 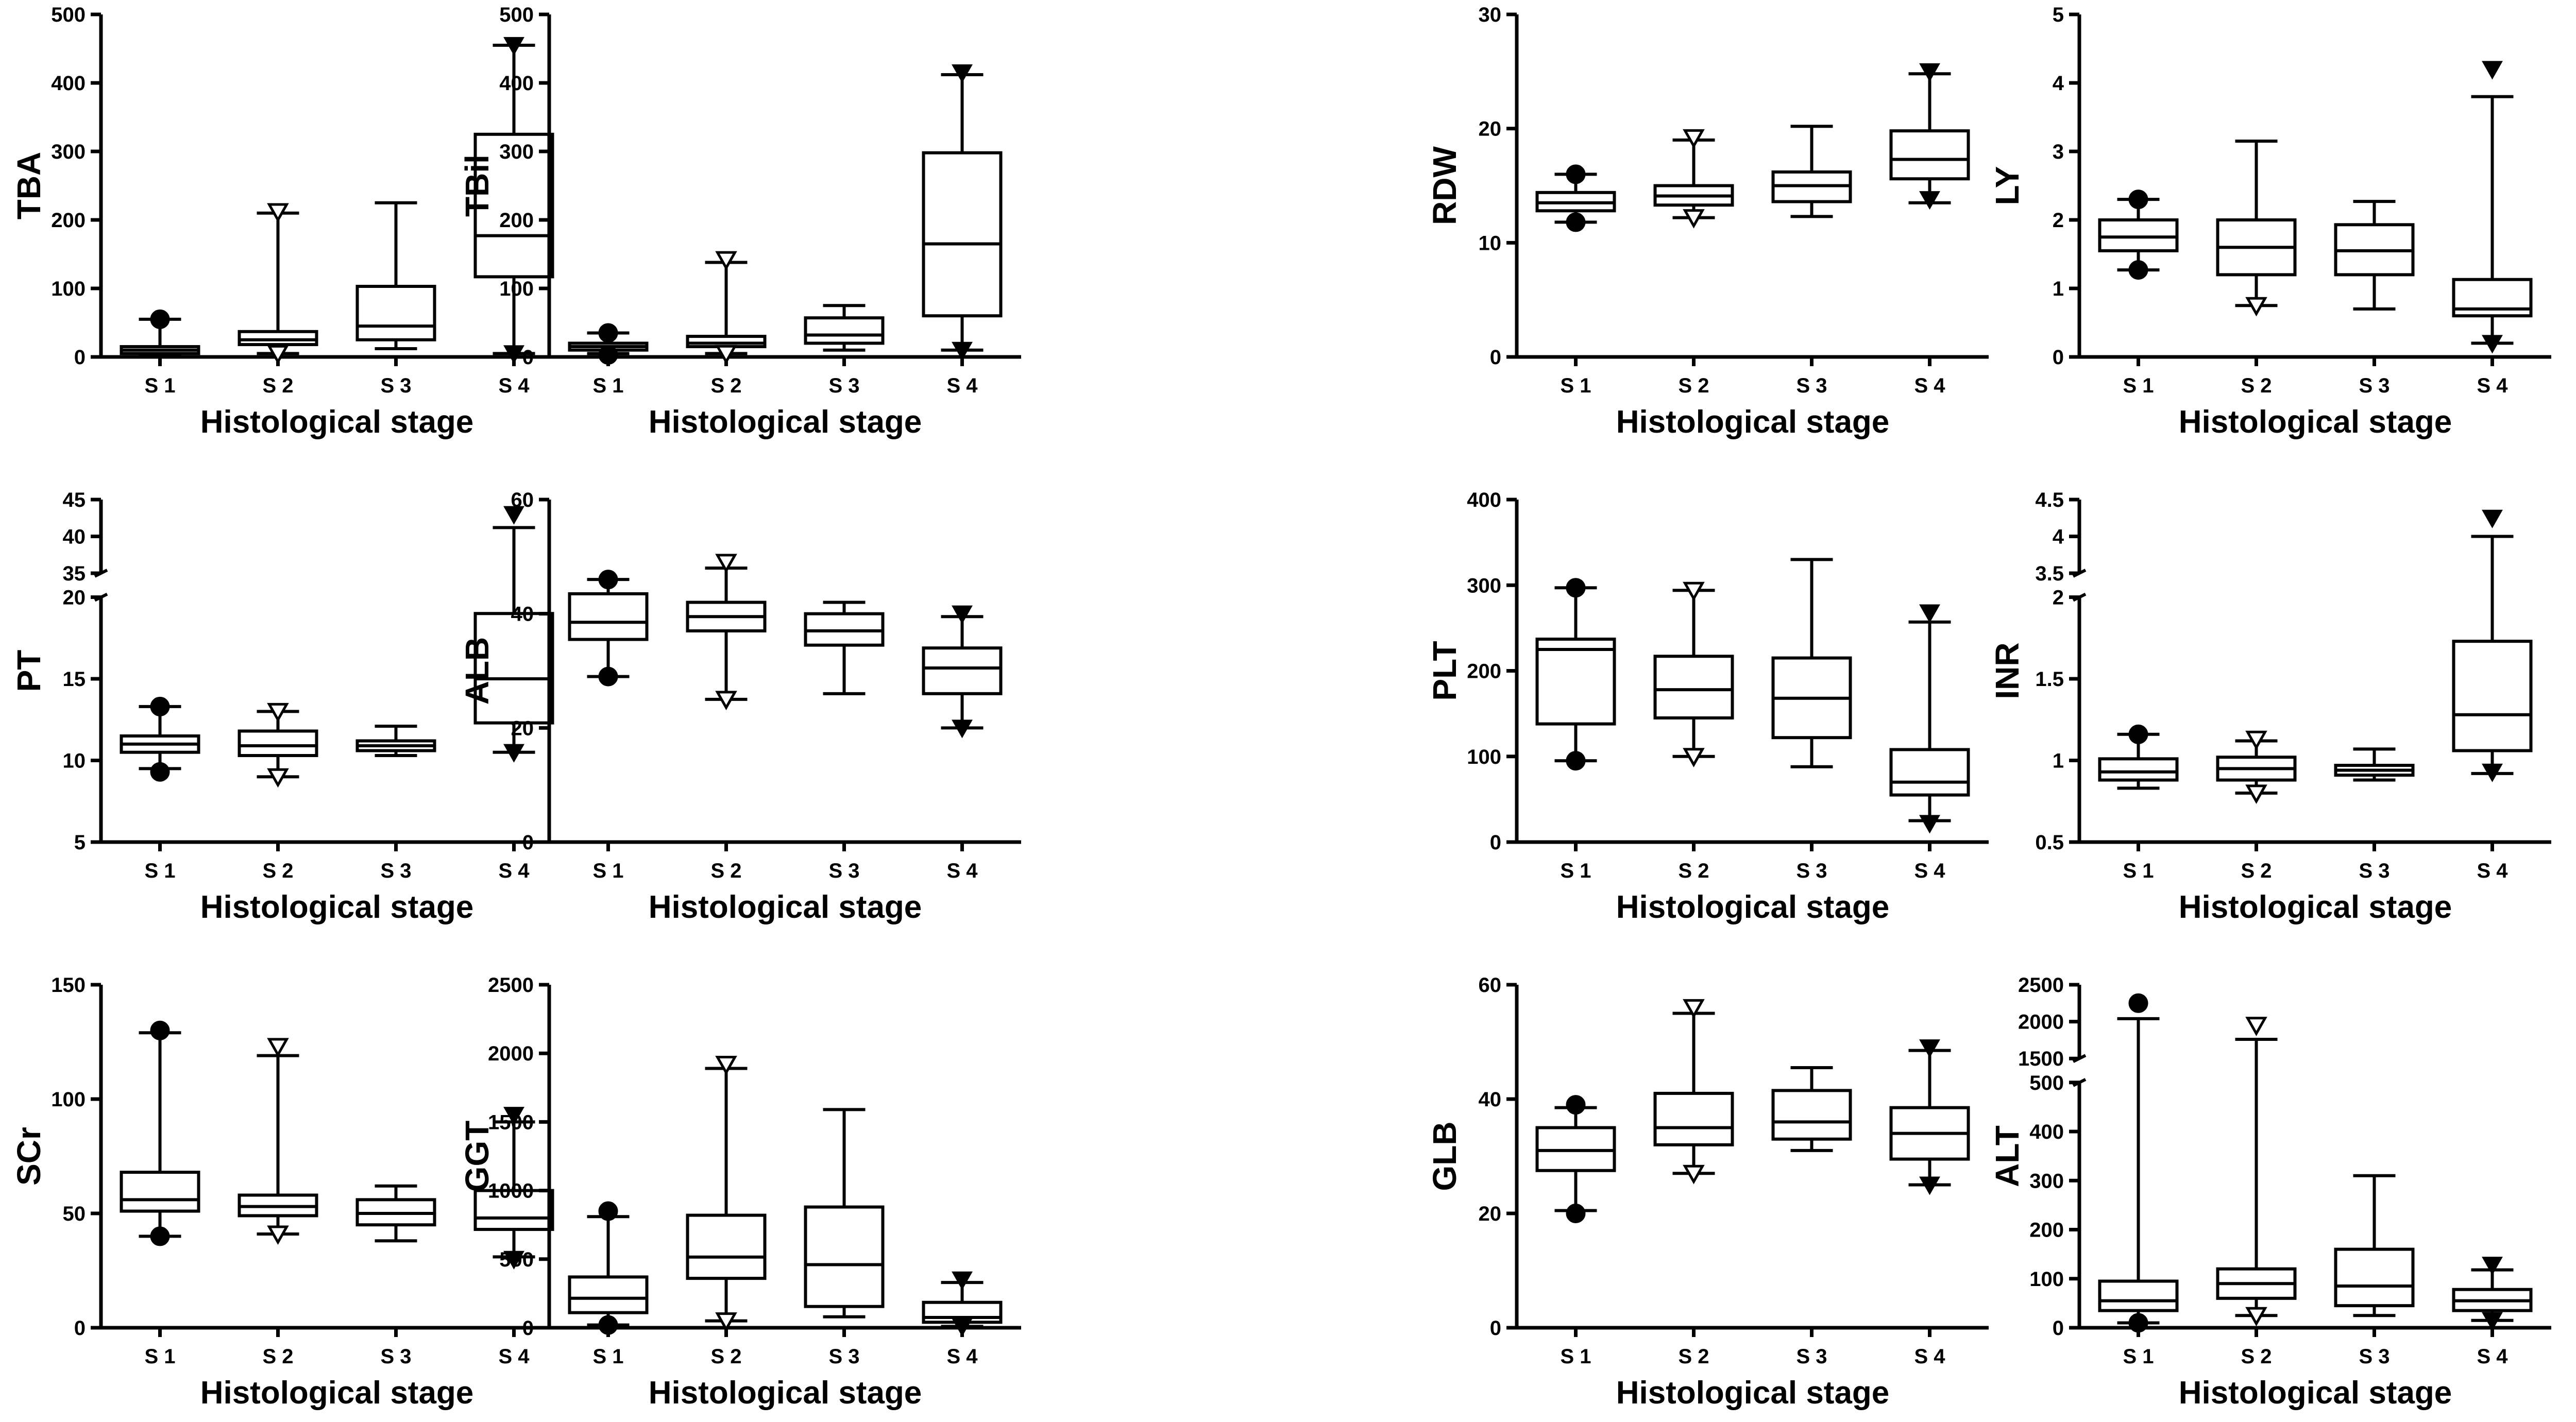 What do you see at coordinates (511, 1122) in the screenshot?
I see `y-tick-label: 1500` at bounding box center [511, 1122].